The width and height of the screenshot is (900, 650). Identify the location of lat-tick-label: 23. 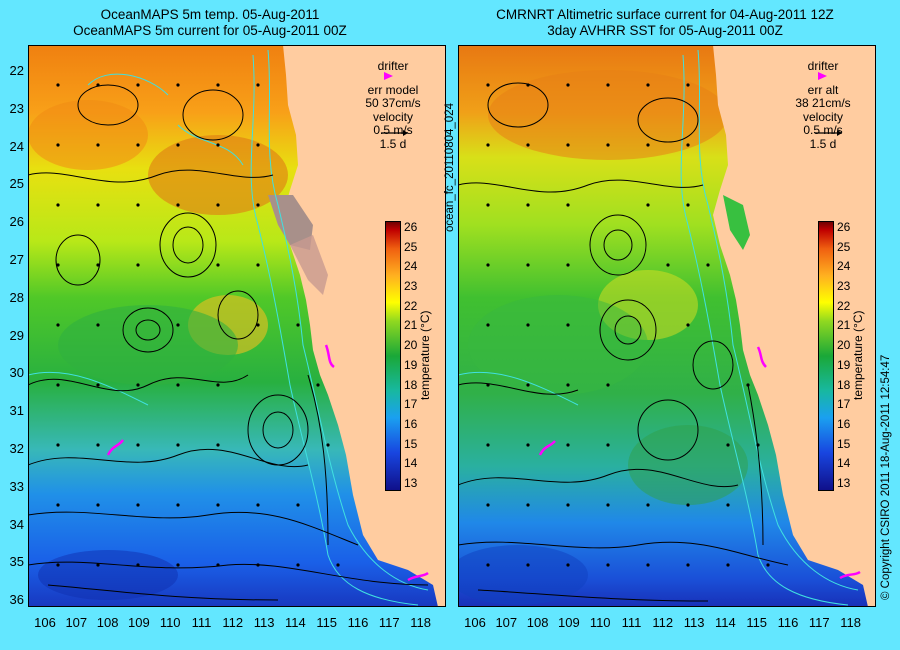
(16, 108).